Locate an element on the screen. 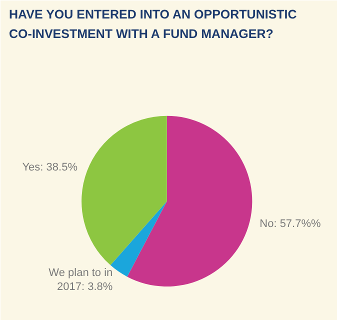  slice-label: We plan to in 2017: 3.8% is located at coordinates (80, 280).